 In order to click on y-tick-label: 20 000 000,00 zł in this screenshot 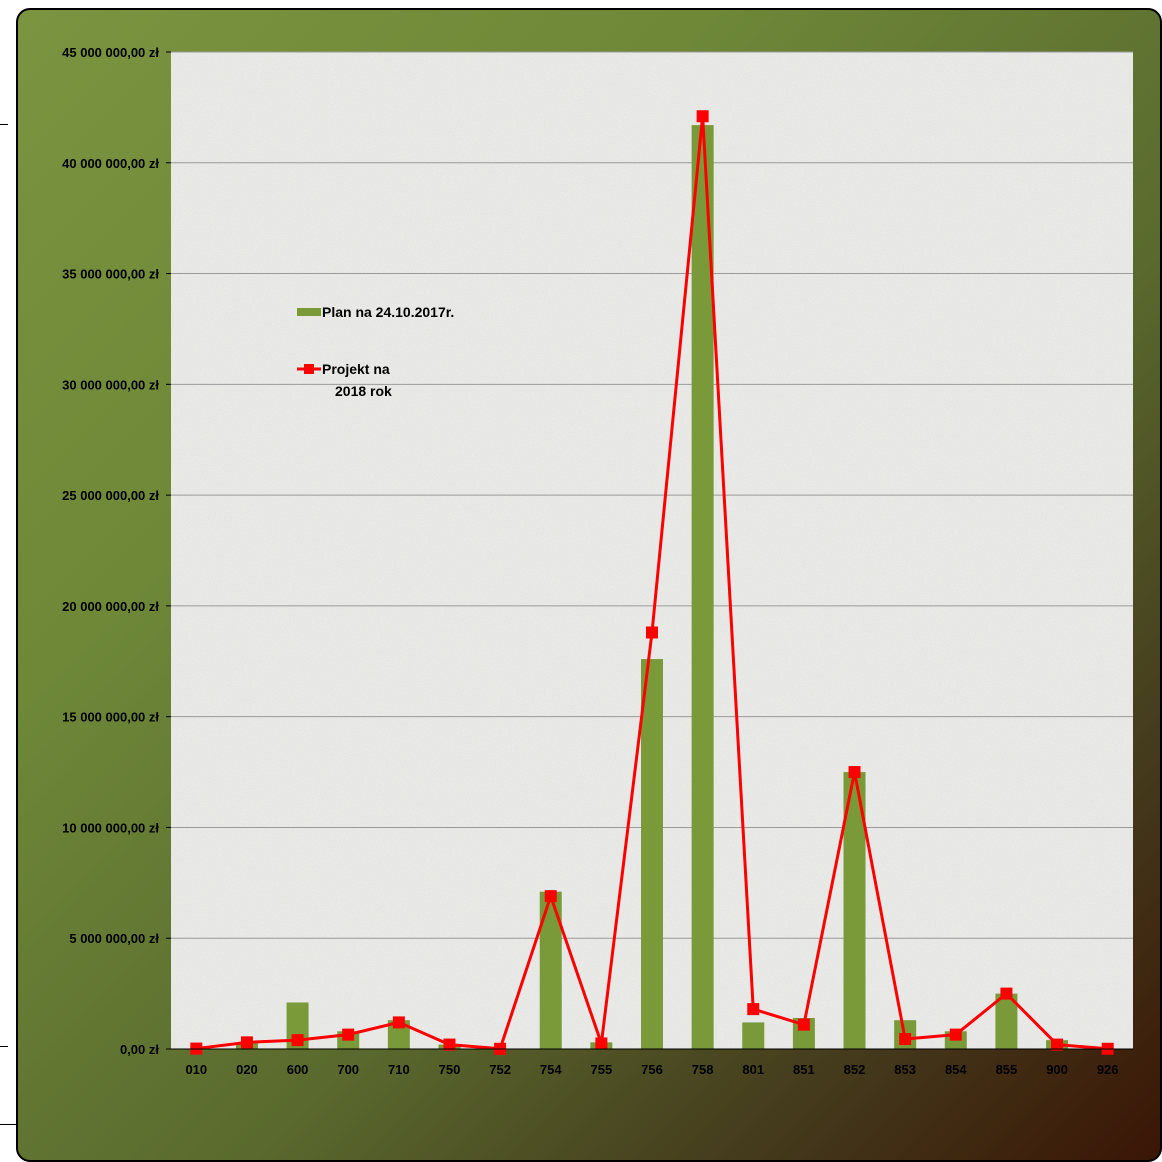, I will do `click(110, 606)`.